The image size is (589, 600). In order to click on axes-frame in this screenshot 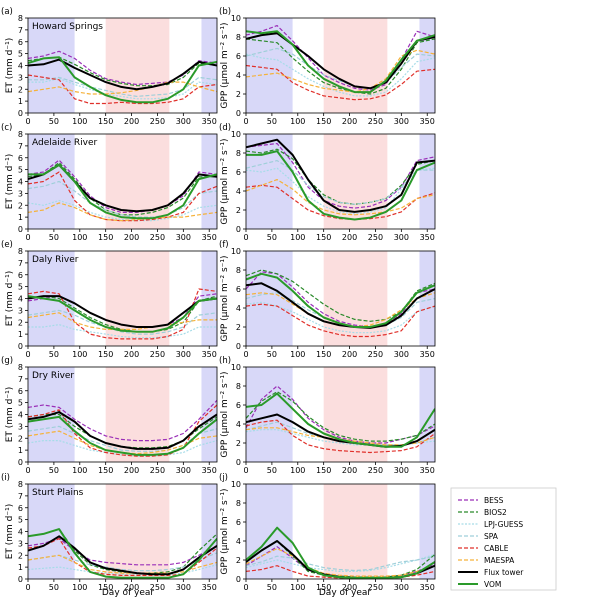, I will do `click(340, 298)`.